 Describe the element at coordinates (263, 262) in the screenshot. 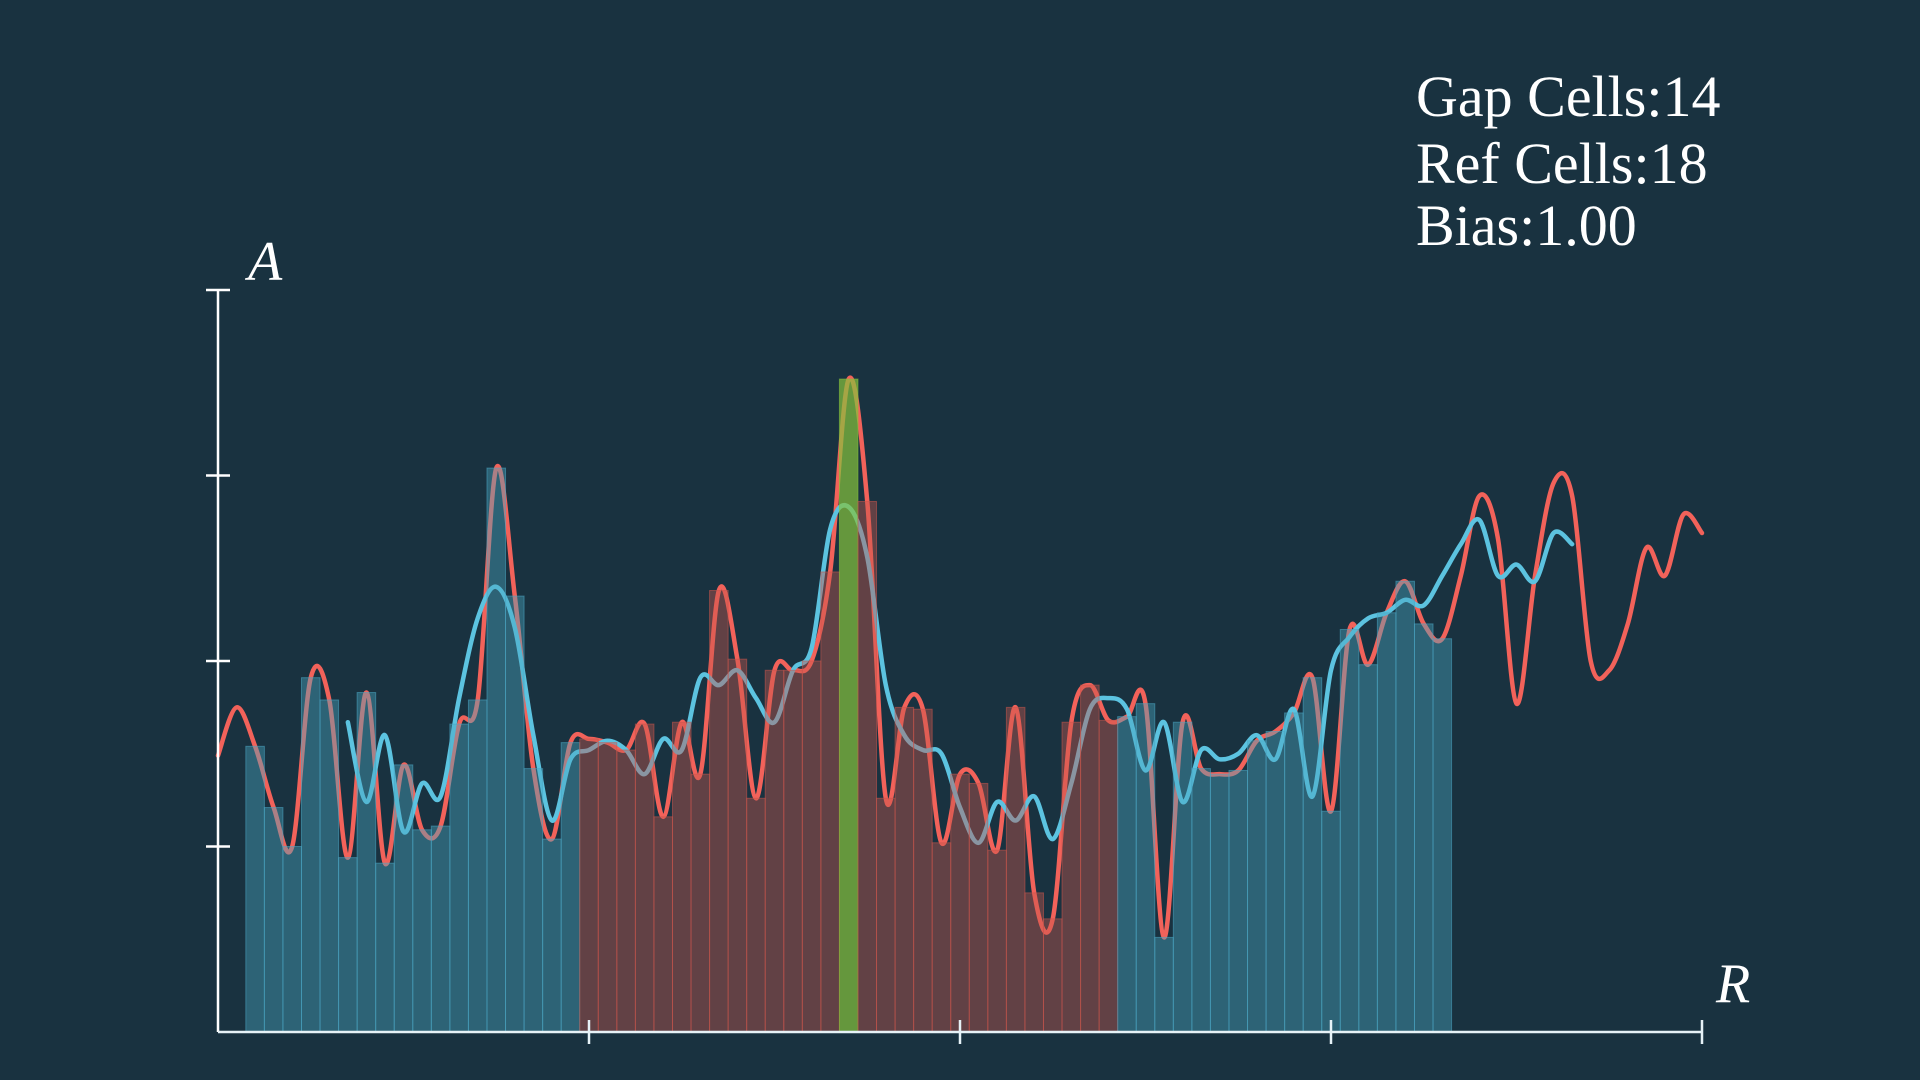

I see `y-axis-label: A` at that location.